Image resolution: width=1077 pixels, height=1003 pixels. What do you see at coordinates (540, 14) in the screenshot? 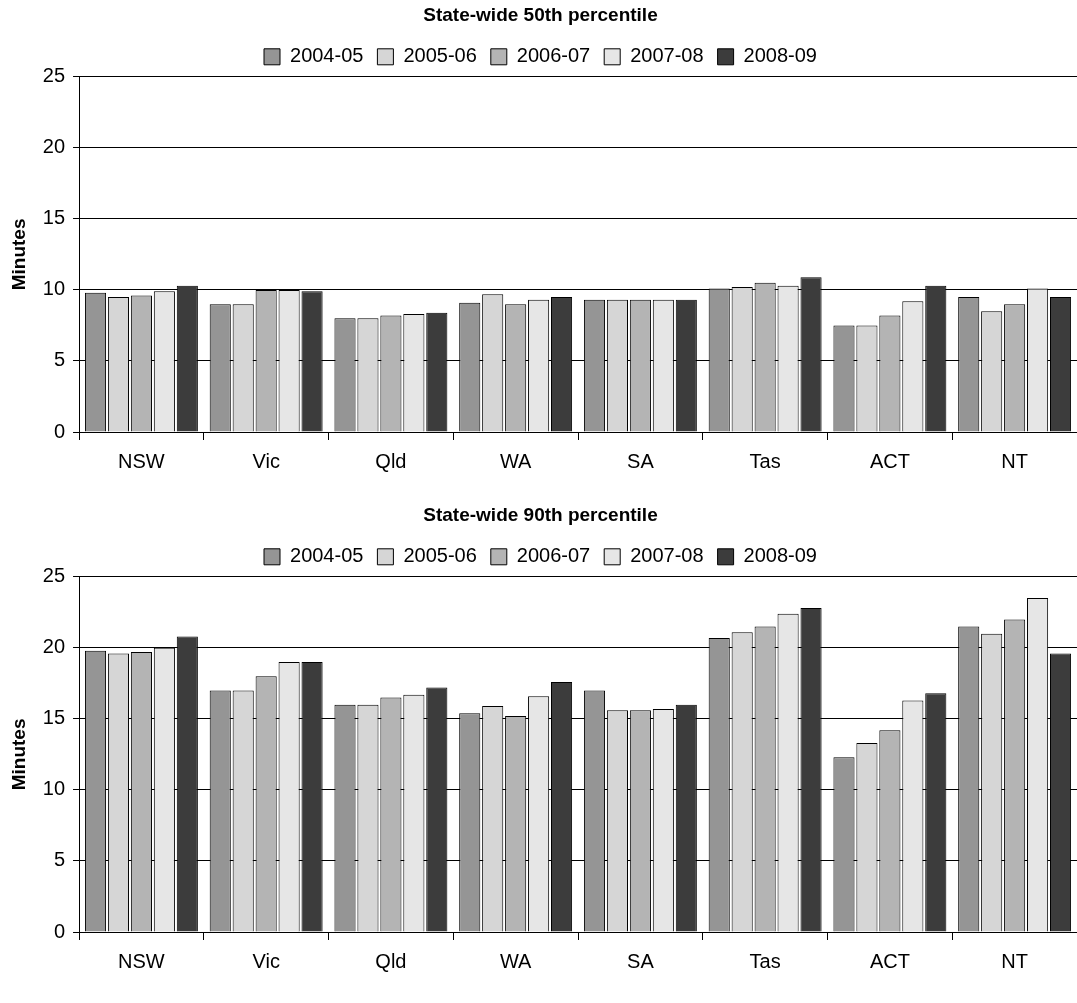
I see `chart-title: State-wide 50th percentile` at bounding box center [540, 14].